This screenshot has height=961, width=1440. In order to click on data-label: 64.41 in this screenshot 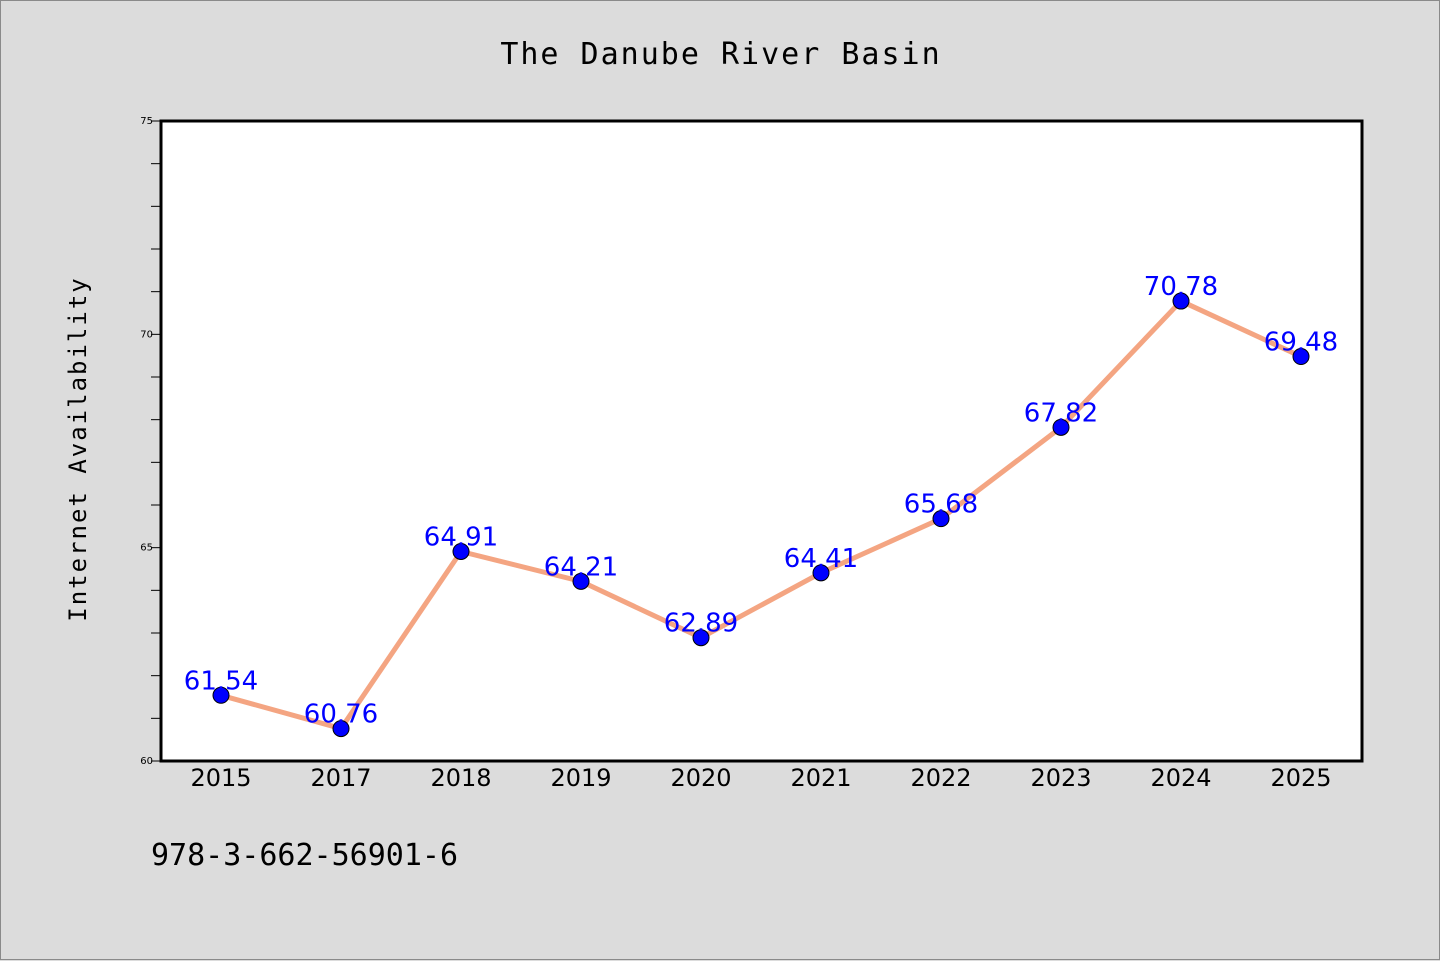, I will do `click(821, 559)`.